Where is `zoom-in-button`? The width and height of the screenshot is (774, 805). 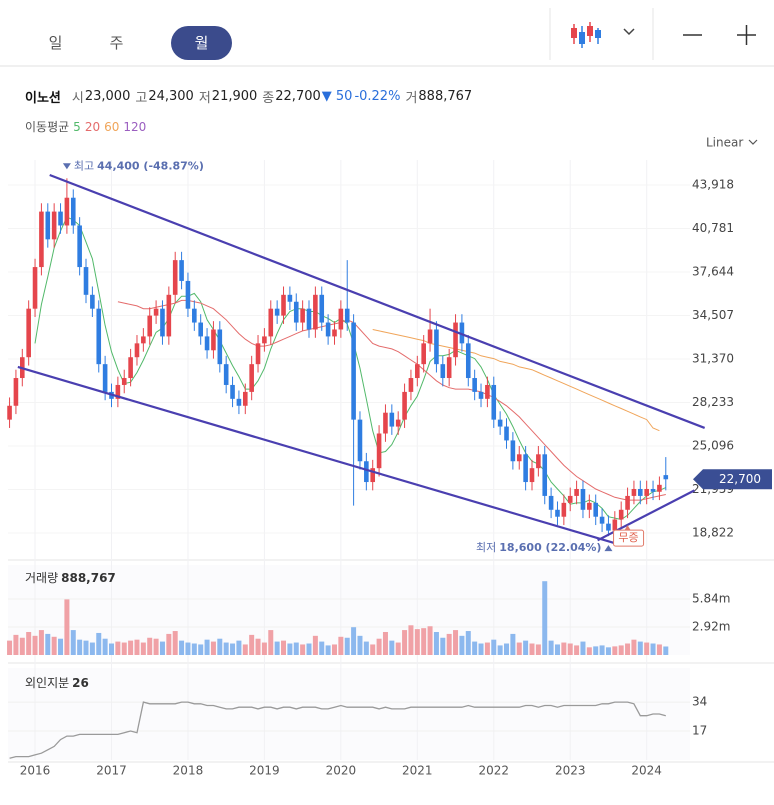 zoom-in-button is located at coordinates (746, 35).